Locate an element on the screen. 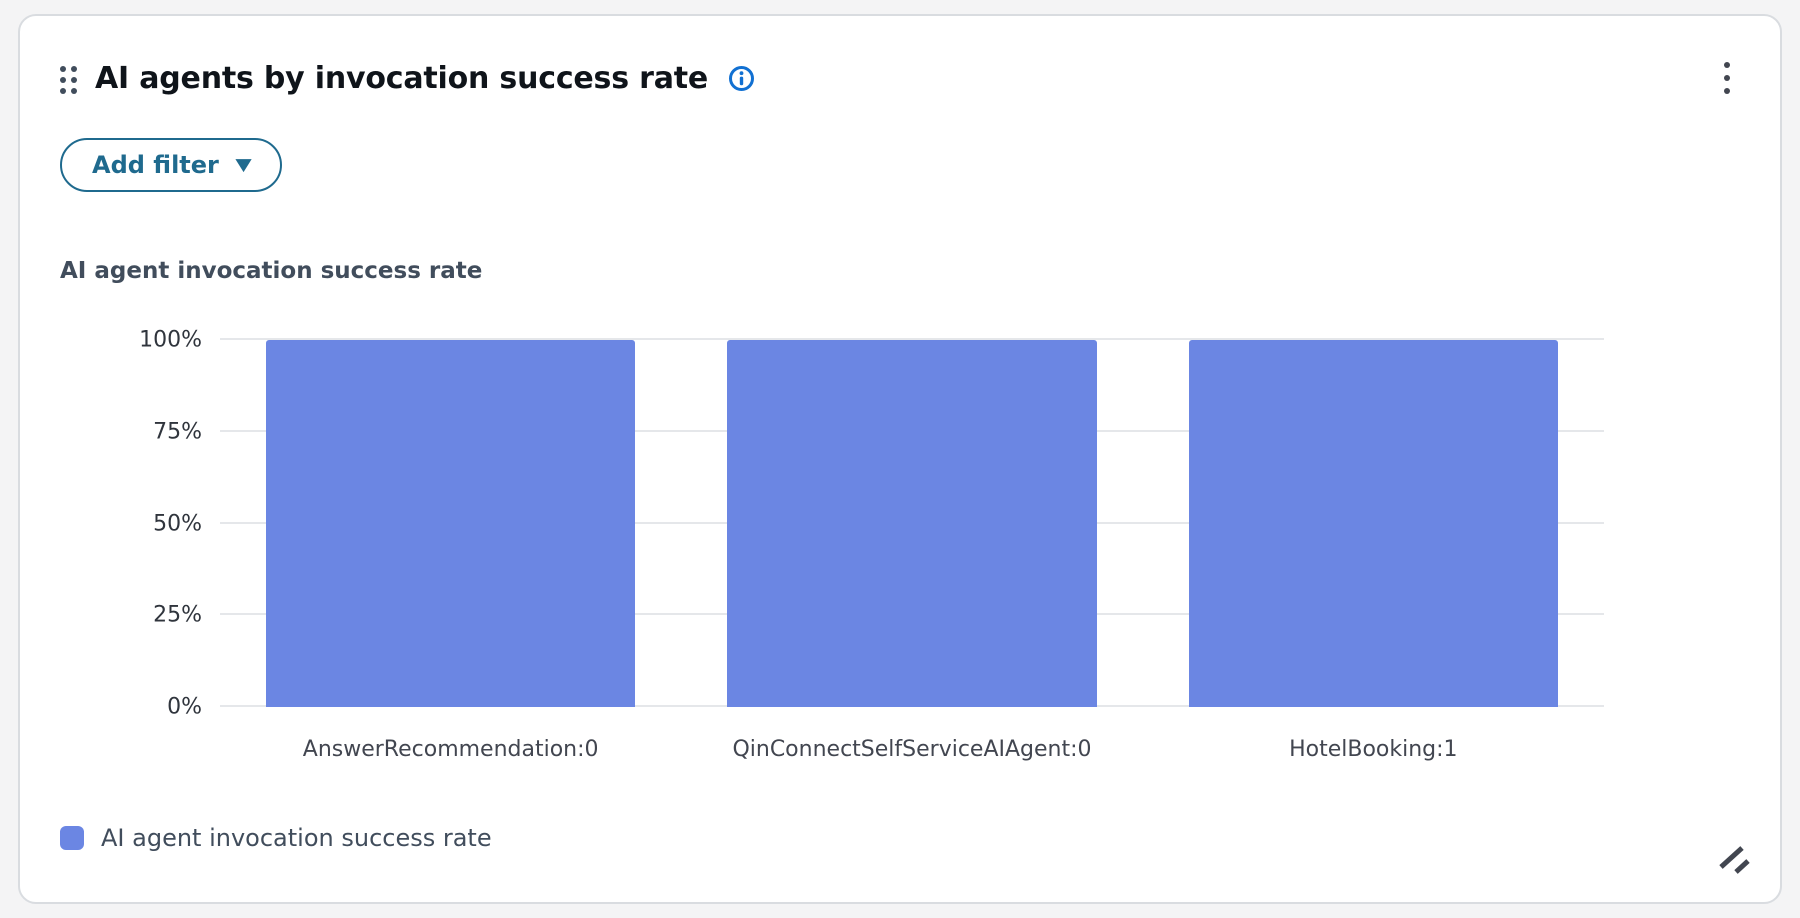 This screenshot has width=1800, height=918. legend-label: AI agent invocation success rate is located at coordinates (296, 838).